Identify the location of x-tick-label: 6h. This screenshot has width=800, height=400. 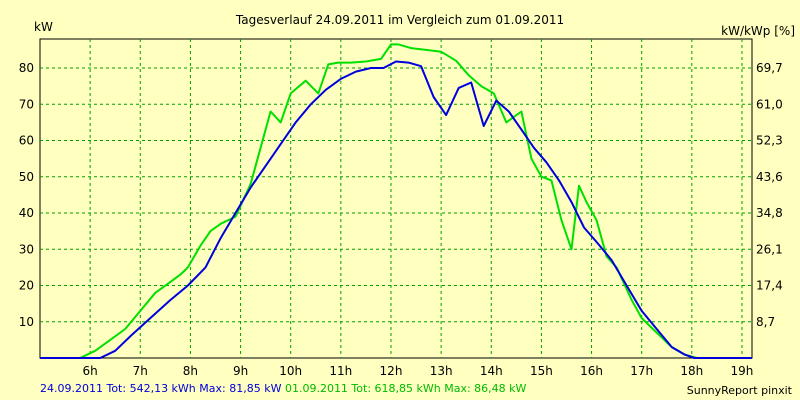
(90, 371).